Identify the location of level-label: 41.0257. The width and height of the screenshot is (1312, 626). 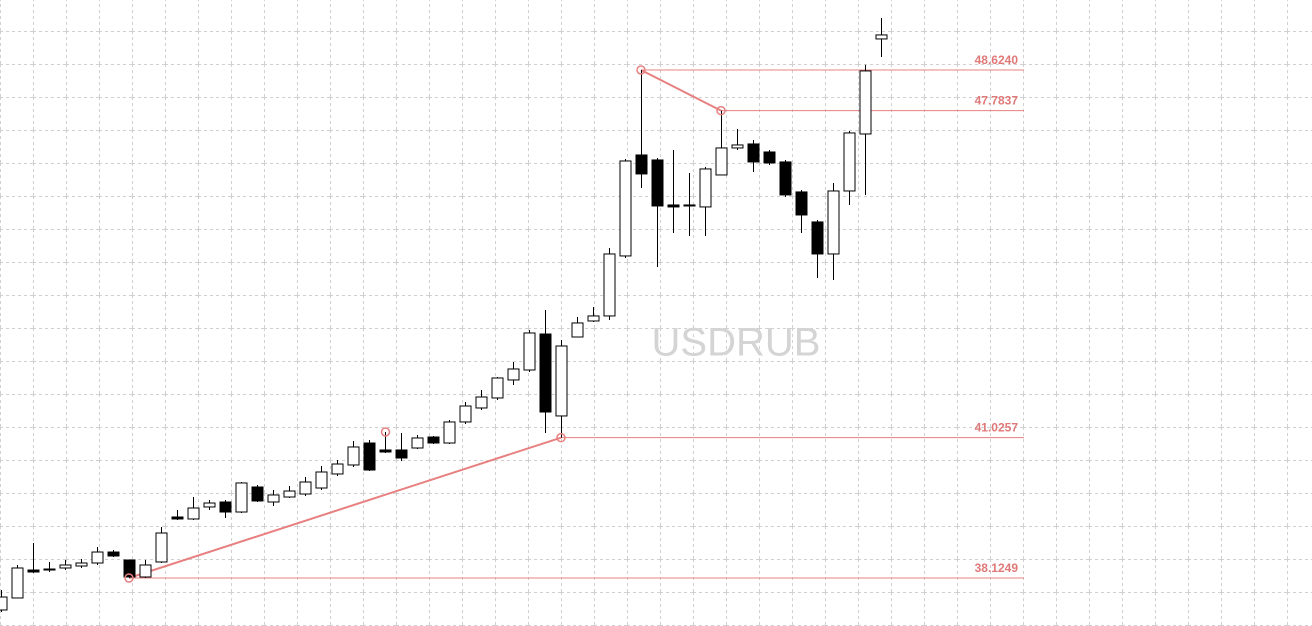
(997, 428).